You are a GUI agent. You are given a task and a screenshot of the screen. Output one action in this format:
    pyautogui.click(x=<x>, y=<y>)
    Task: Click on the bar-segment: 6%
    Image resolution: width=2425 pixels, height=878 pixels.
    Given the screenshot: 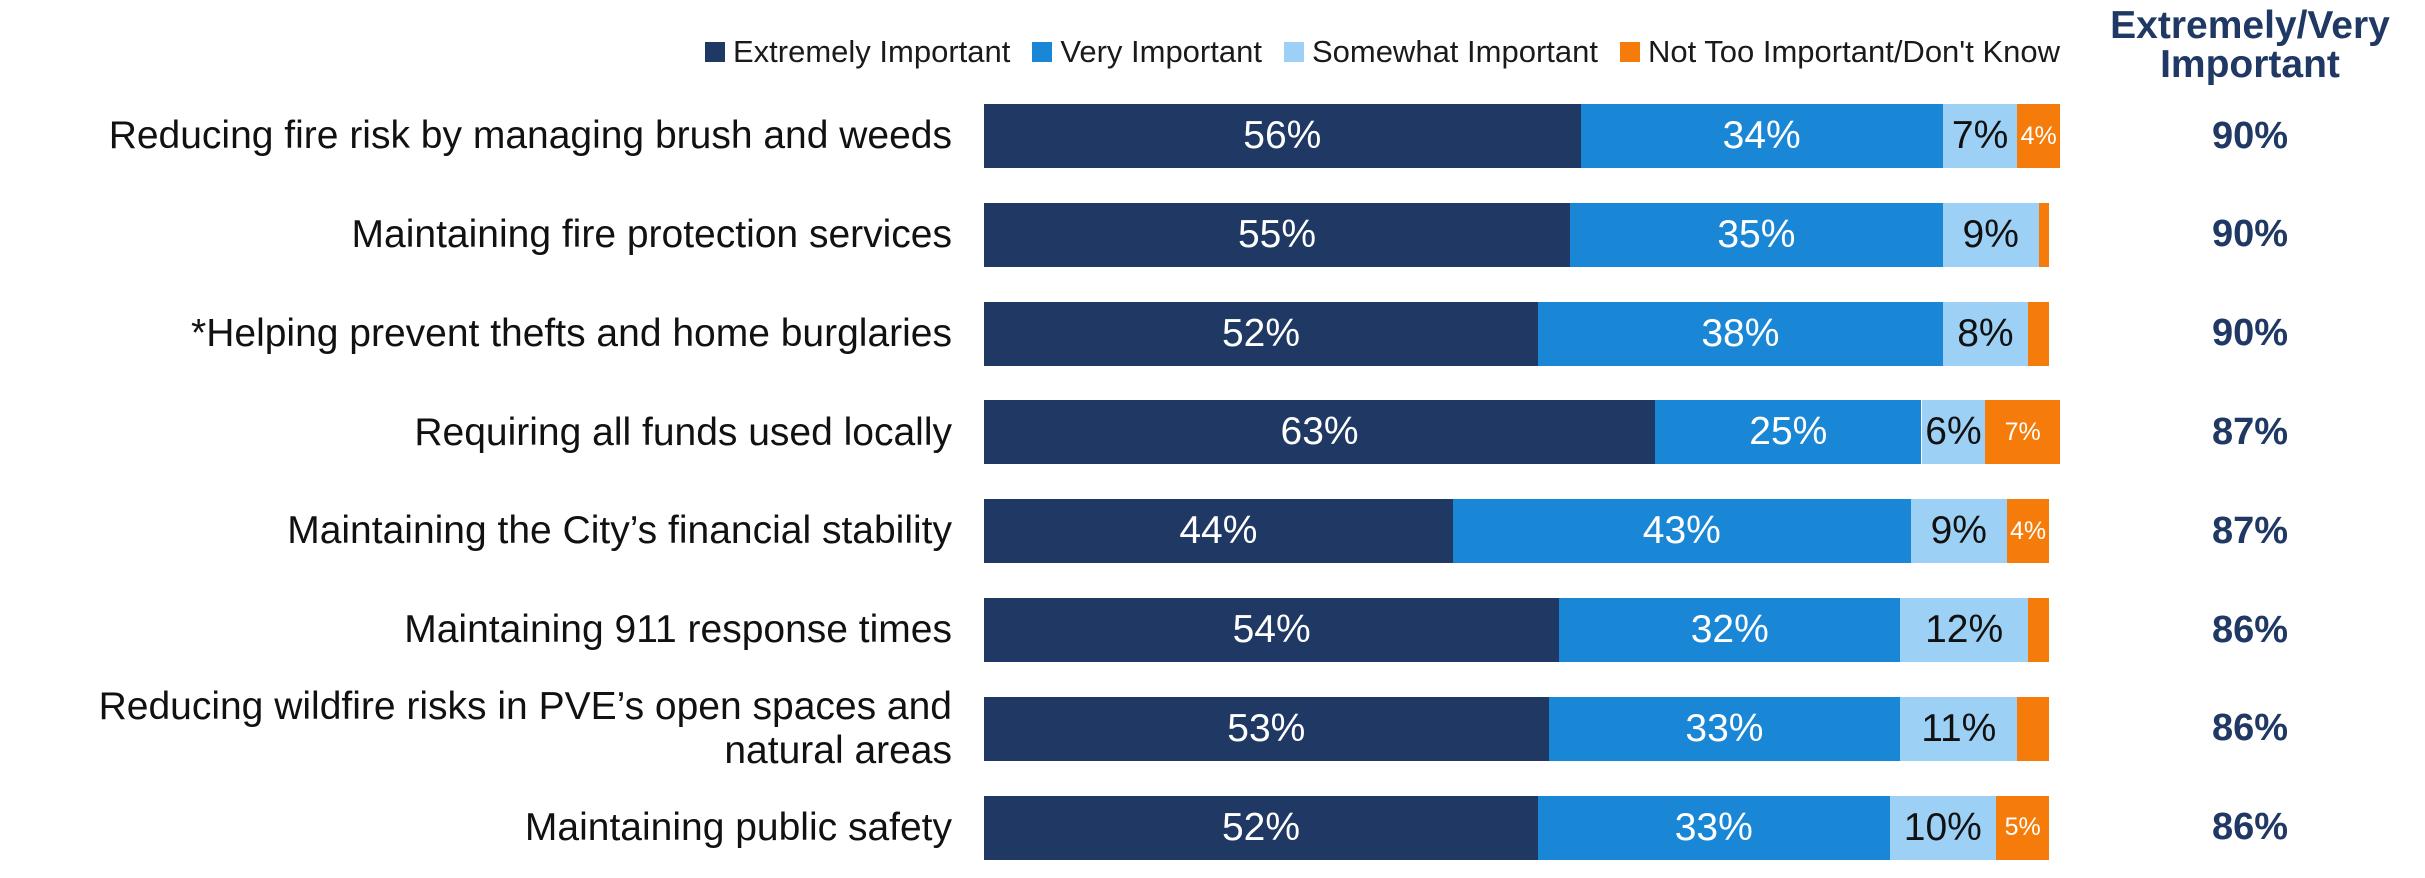 What is the action you would take?
    pyautogui.click(x=1953, y=432)
    